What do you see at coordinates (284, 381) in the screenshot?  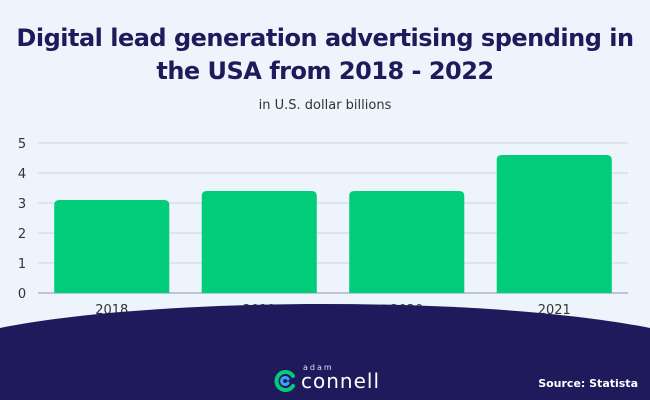 I see `brand-mark-icon` at bounding box center [284, 381].